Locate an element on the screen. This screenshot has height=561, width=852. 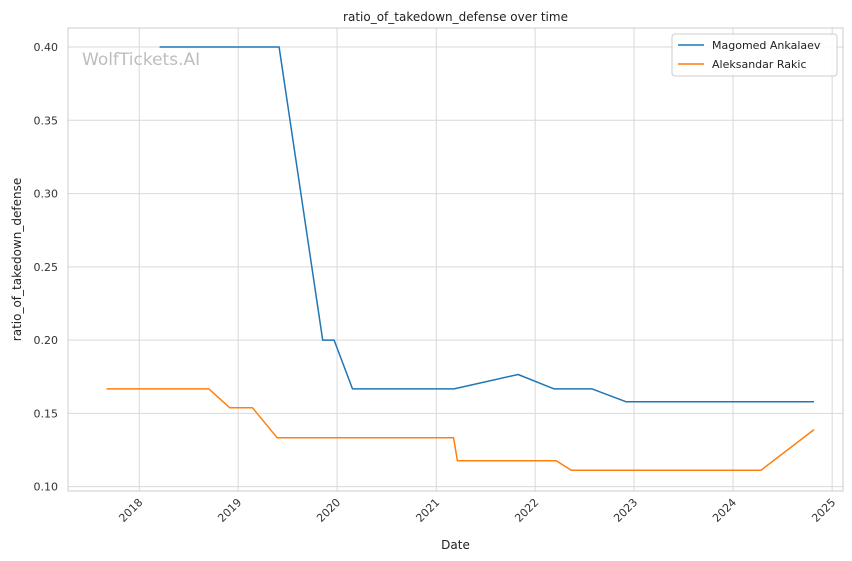
y-tick-label: 0.30 is located at coordinates (46, 194).